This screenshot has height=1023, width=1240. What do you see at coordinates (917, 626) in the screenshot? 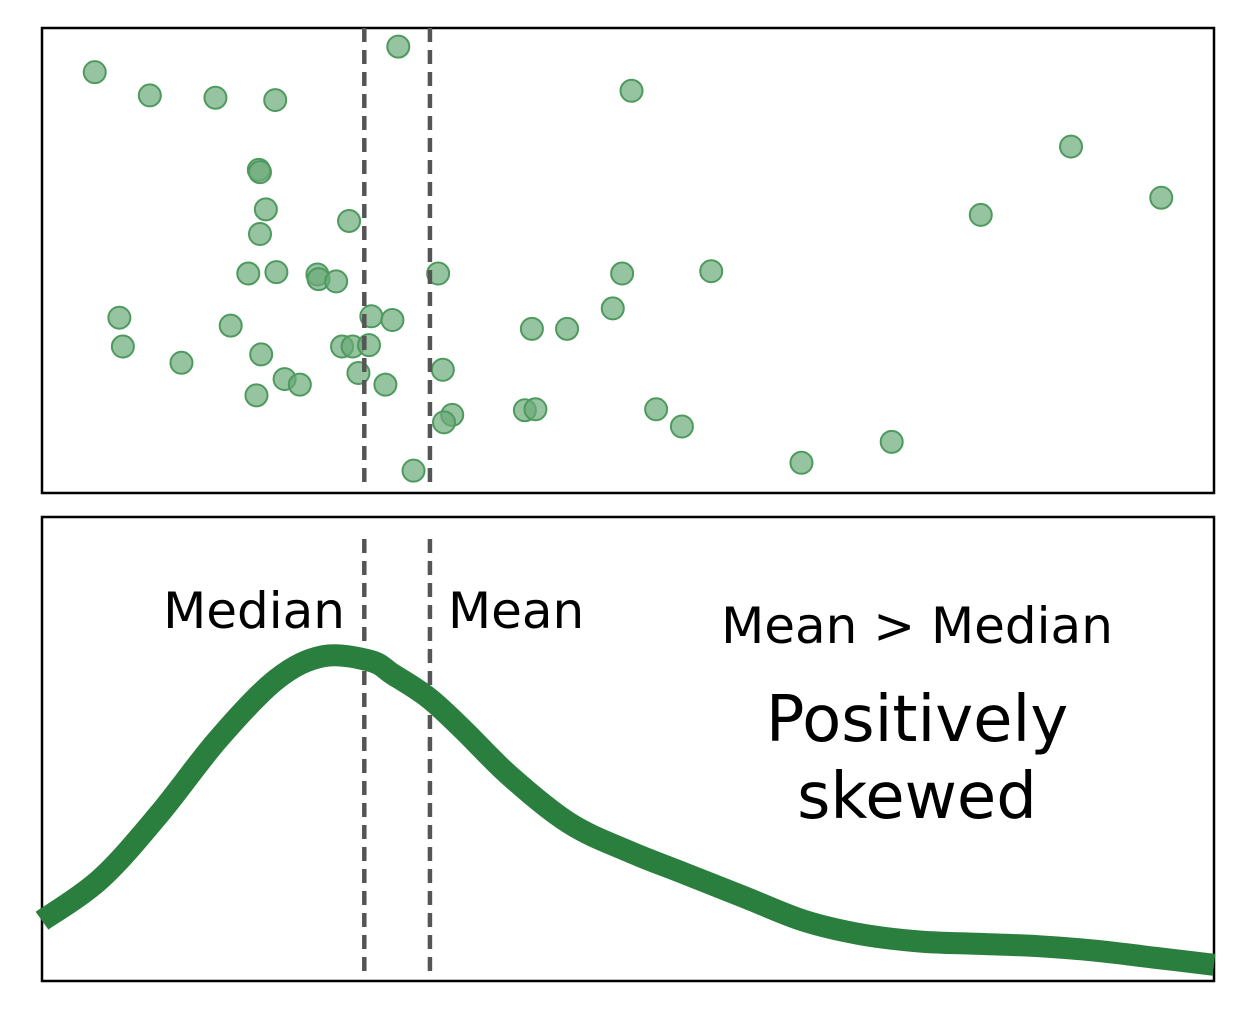
I see `relation-label: Mean > Median` at bounding box center [917, 626].